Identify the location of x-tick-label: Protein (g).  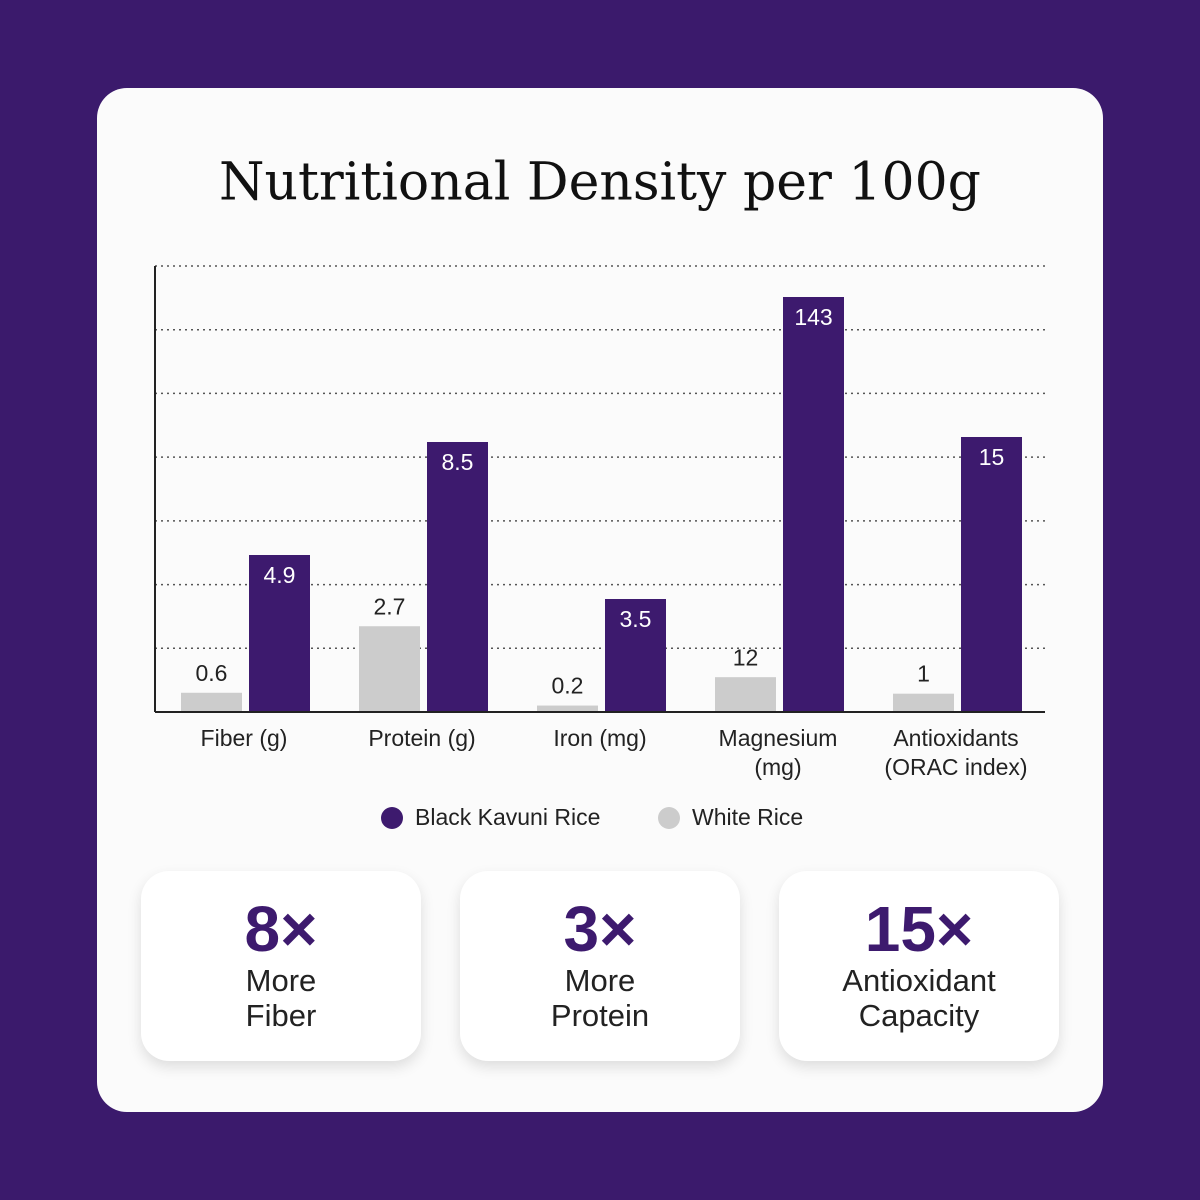
(422, 738).